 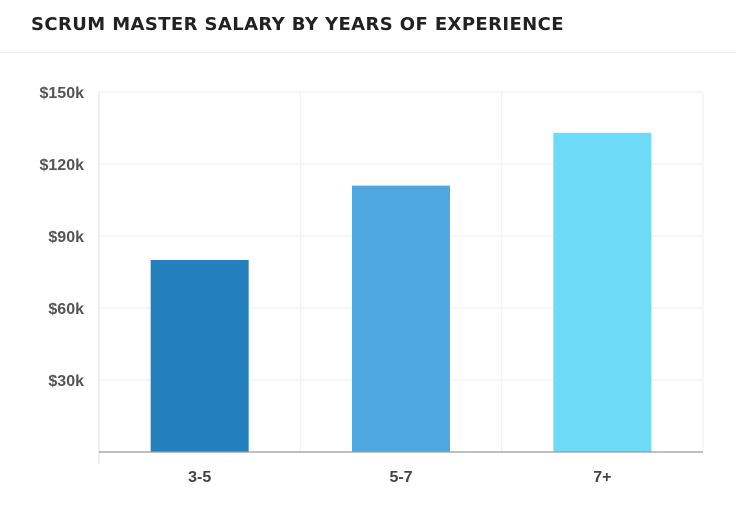 What do you see at coordinates (66, 237) in the screenshot?
I see `y-tick-label: $90k` at bounding box center [66, 237].